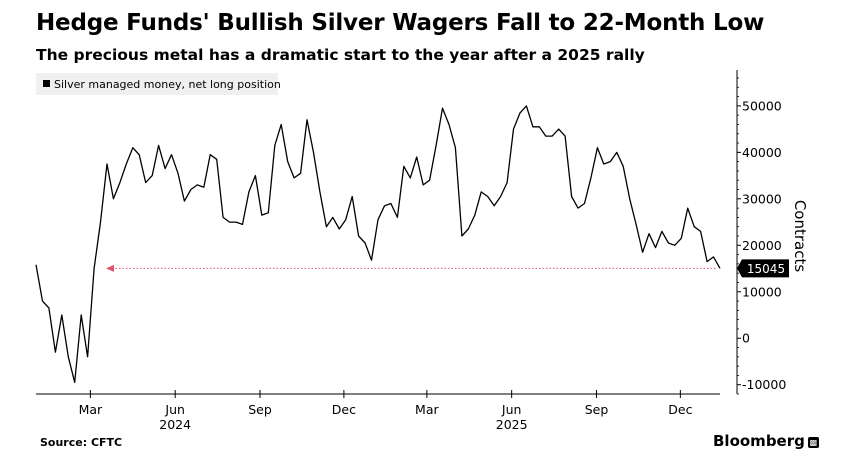  I want to click on y-tick-label: 30000, so click(762, 198).